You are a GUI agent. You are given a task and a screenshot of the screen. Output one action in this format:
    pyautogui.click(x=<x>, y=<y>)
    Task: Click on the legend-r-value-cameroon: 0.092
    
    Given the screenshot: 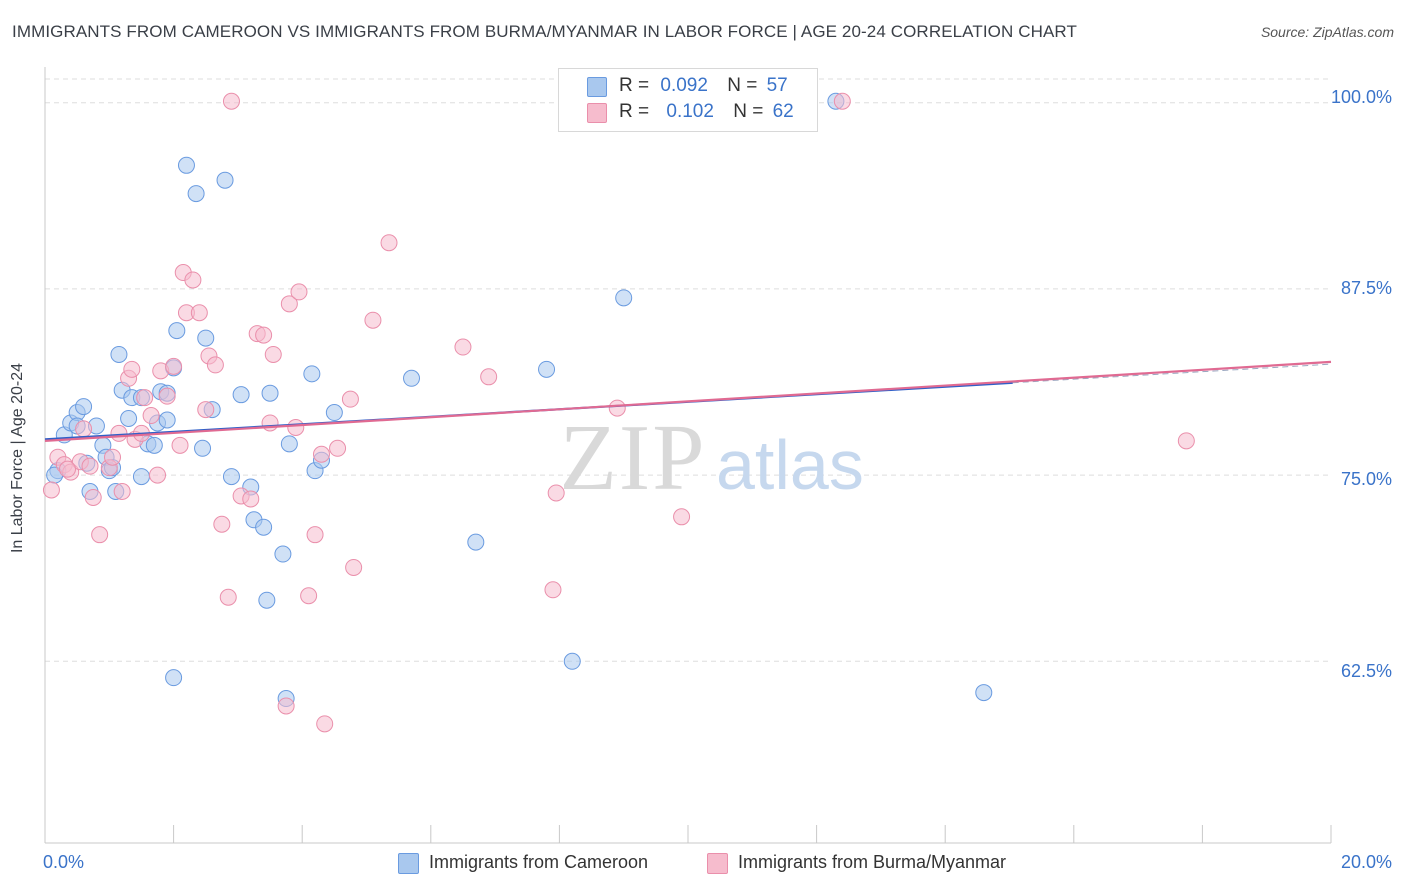 What is the action you would take?
    pyautogui.click(x=684, y=85)
    